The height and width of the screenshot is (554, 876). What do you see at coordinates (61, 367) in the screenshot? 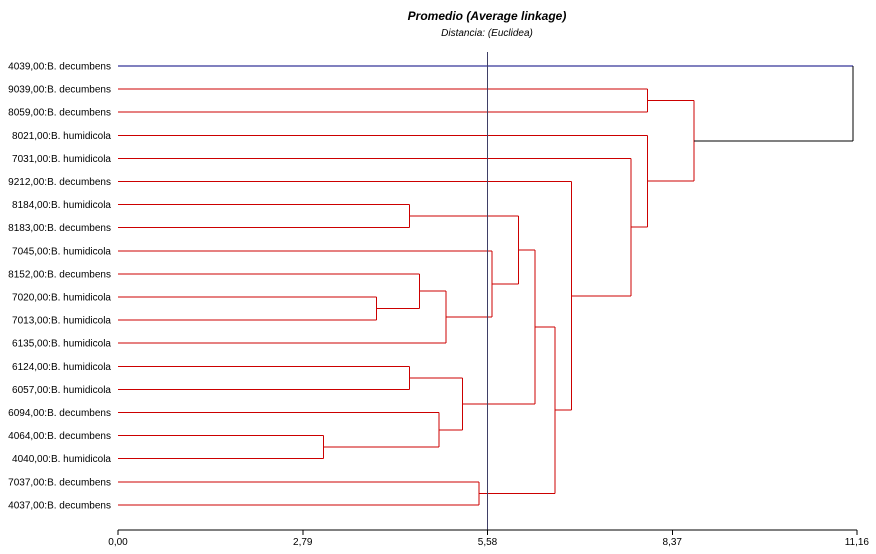
I see `leaf-label: 6124,00:B. humidicola` at bounding box center [61, 367].